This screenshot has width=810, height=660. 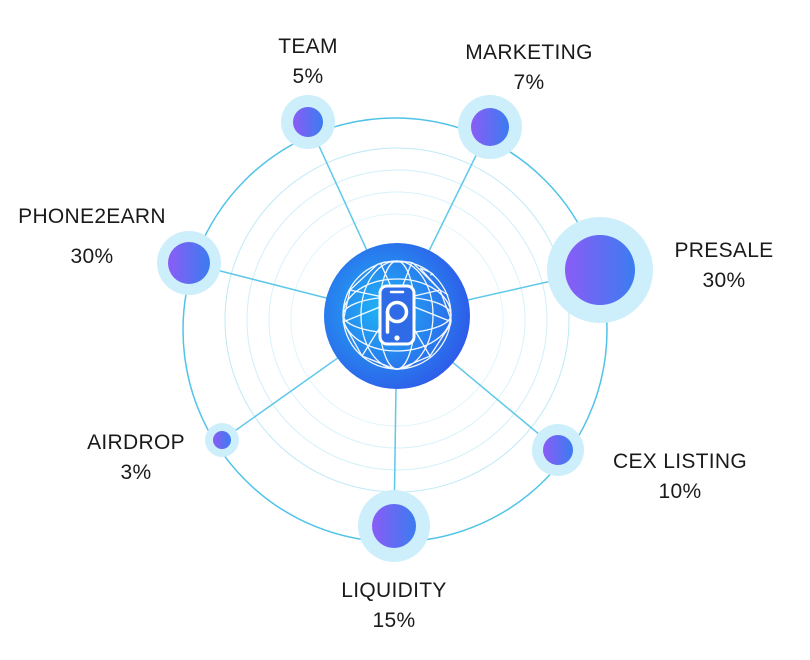 I want to click on label-team: TEAM 5%, so click(x=308, y=62).